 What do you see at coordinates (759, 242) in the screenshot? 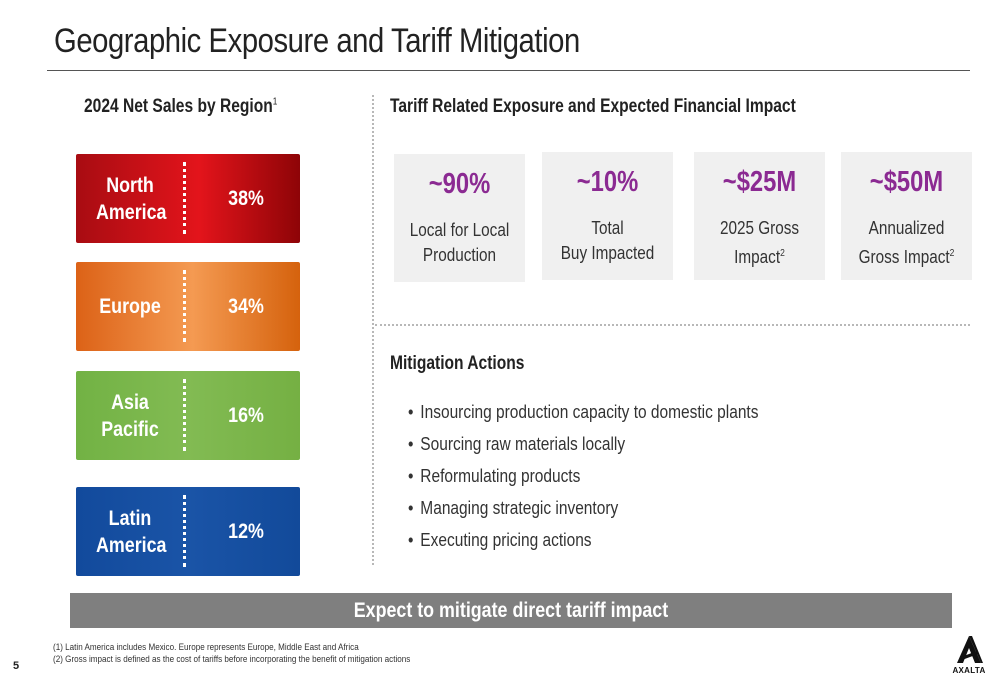
I see `impact-card-description: 2025 Gross Impact2` at bounding box center [759, 242].